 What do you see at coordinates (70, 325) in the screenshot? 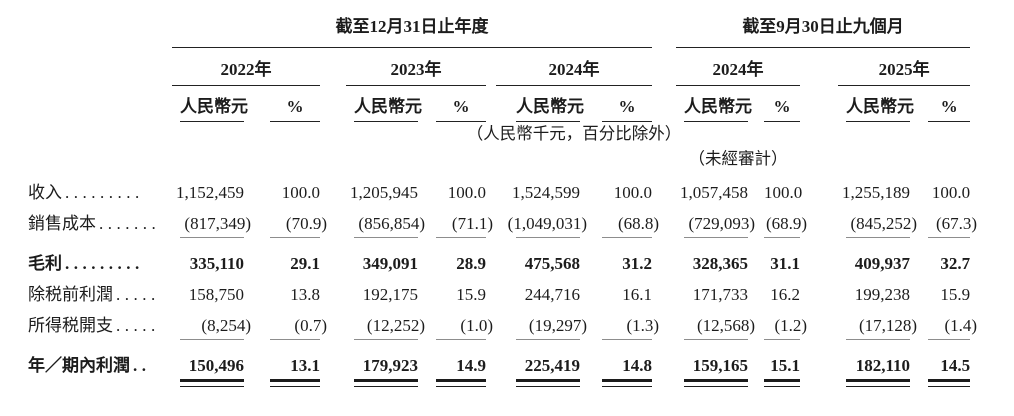
I see `row-label: 所得税開支` at bounding box center [70, 325].